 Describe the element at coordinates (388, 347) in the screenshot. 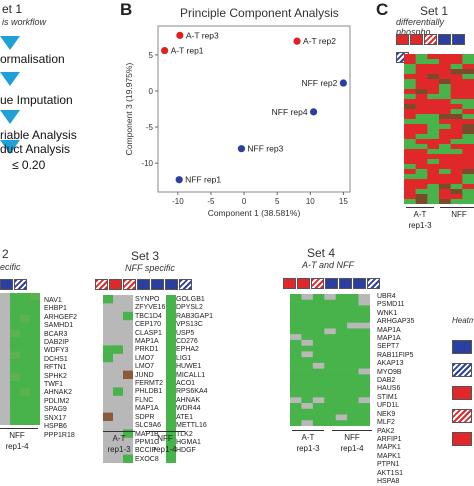

I see `gene-label: SEPT7` at that location.